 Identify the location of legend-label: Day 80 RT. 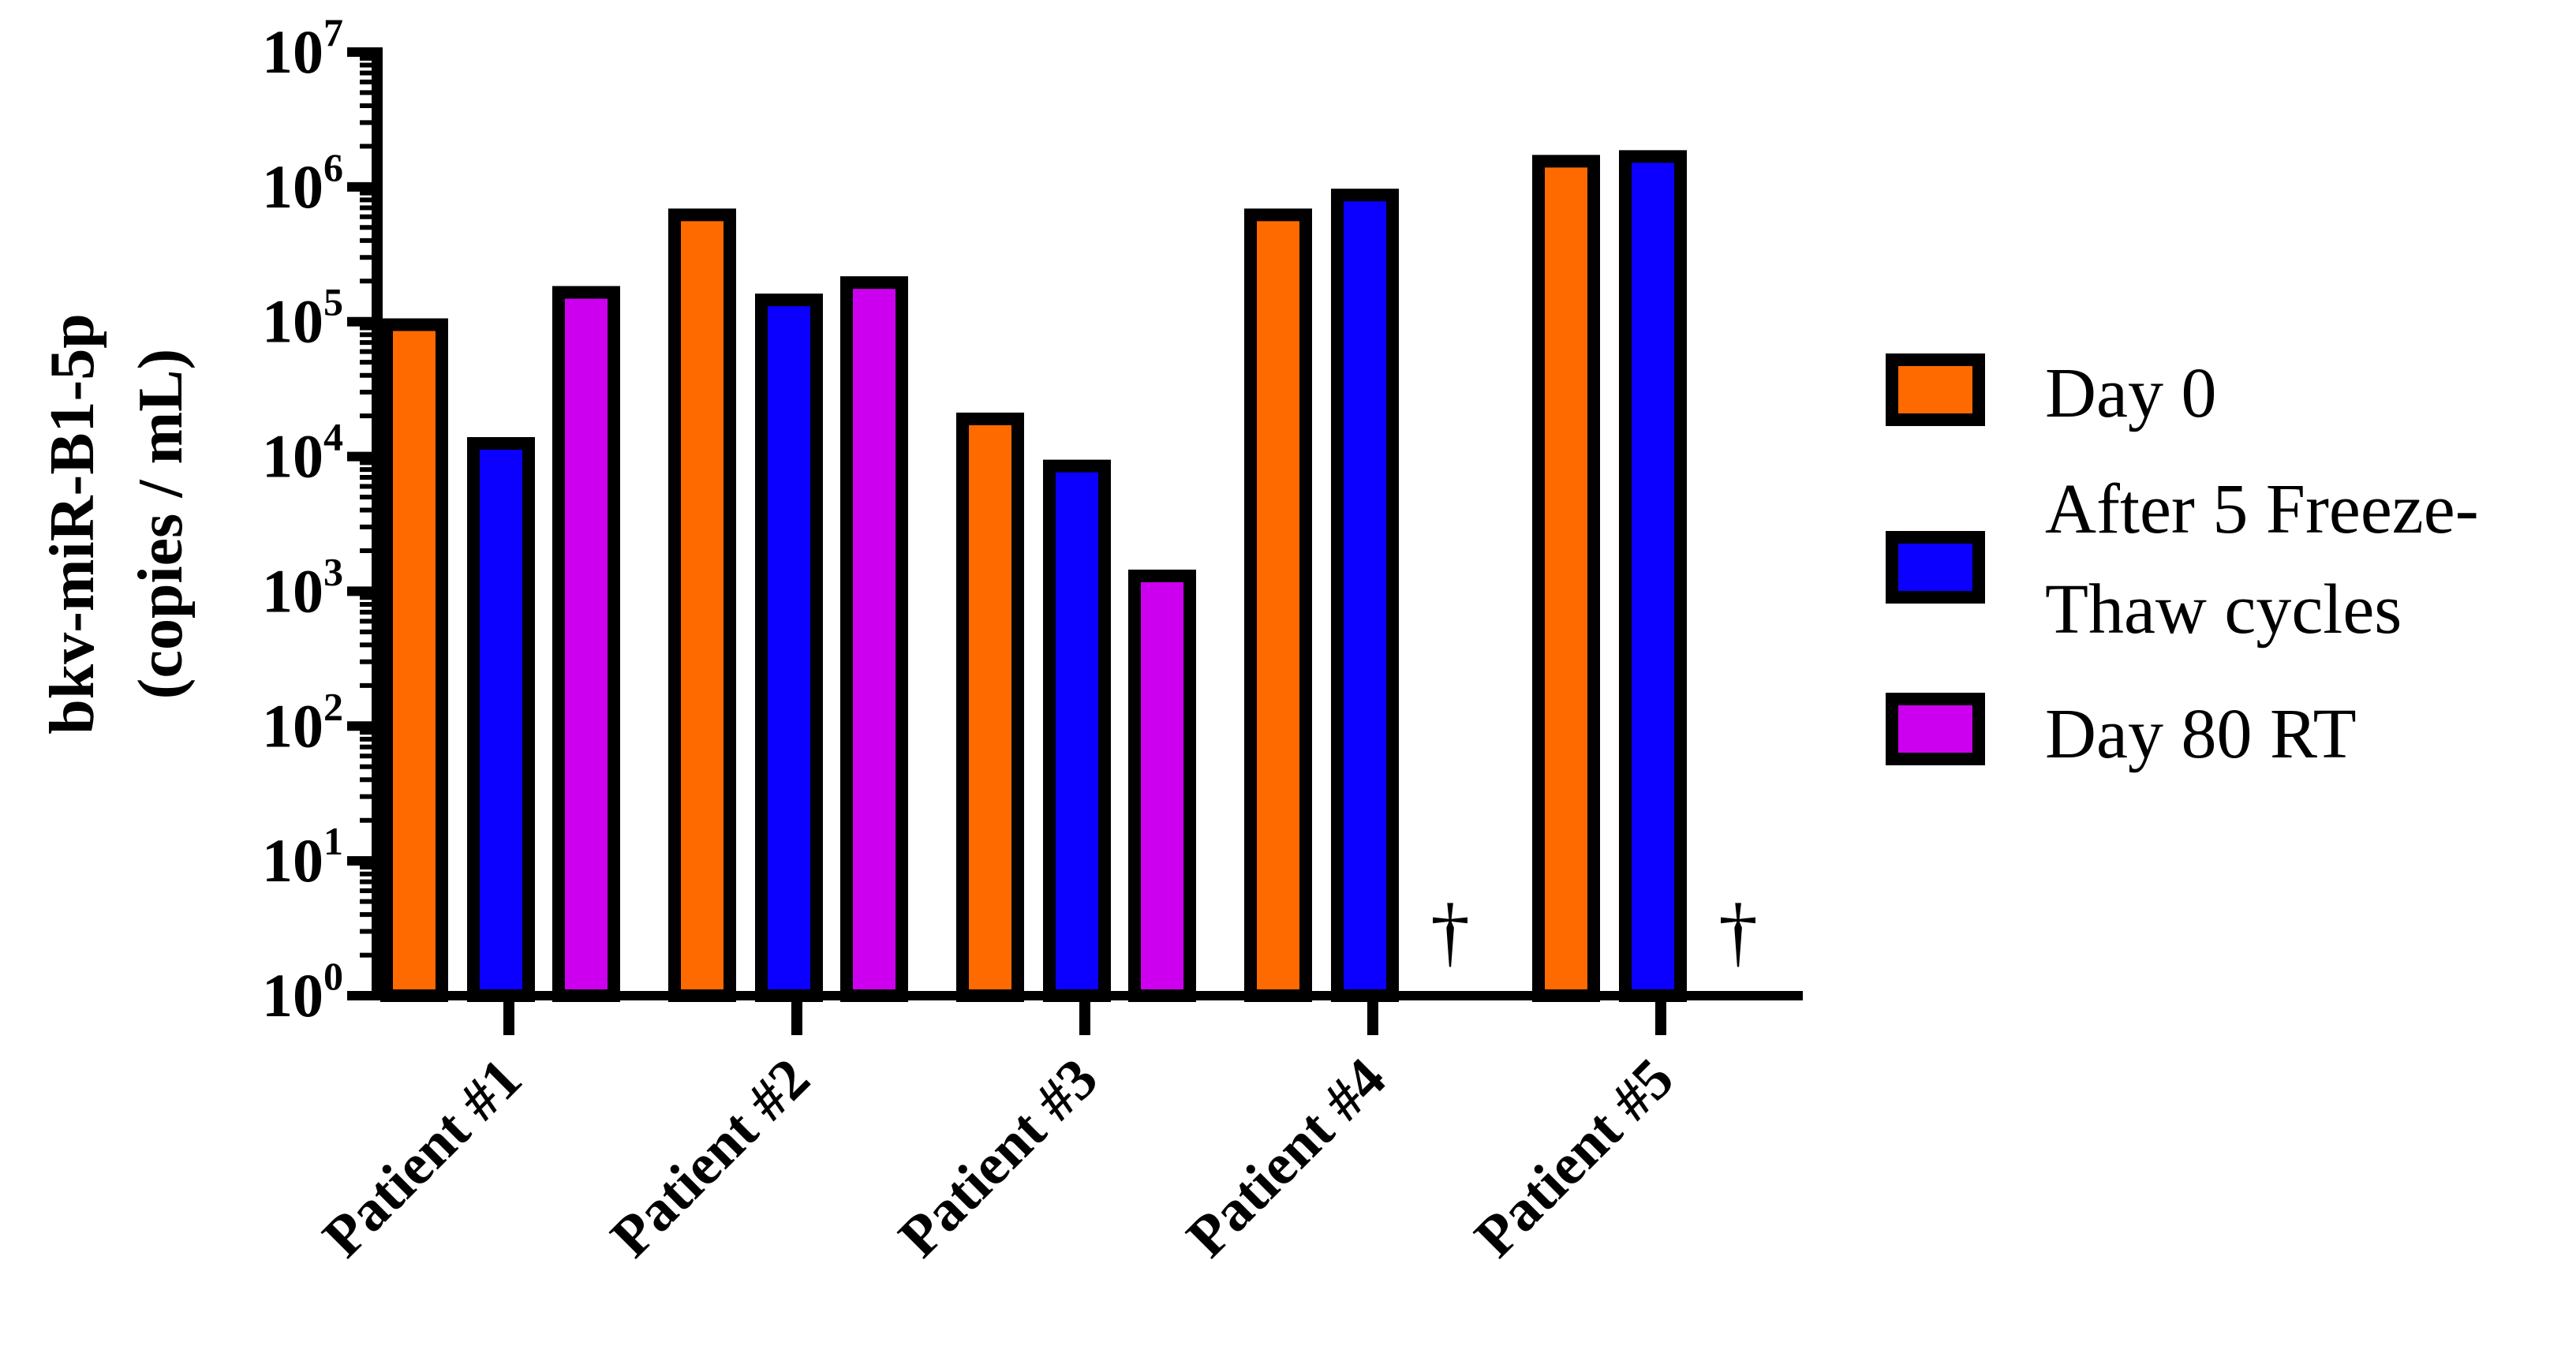
(2201, 734).